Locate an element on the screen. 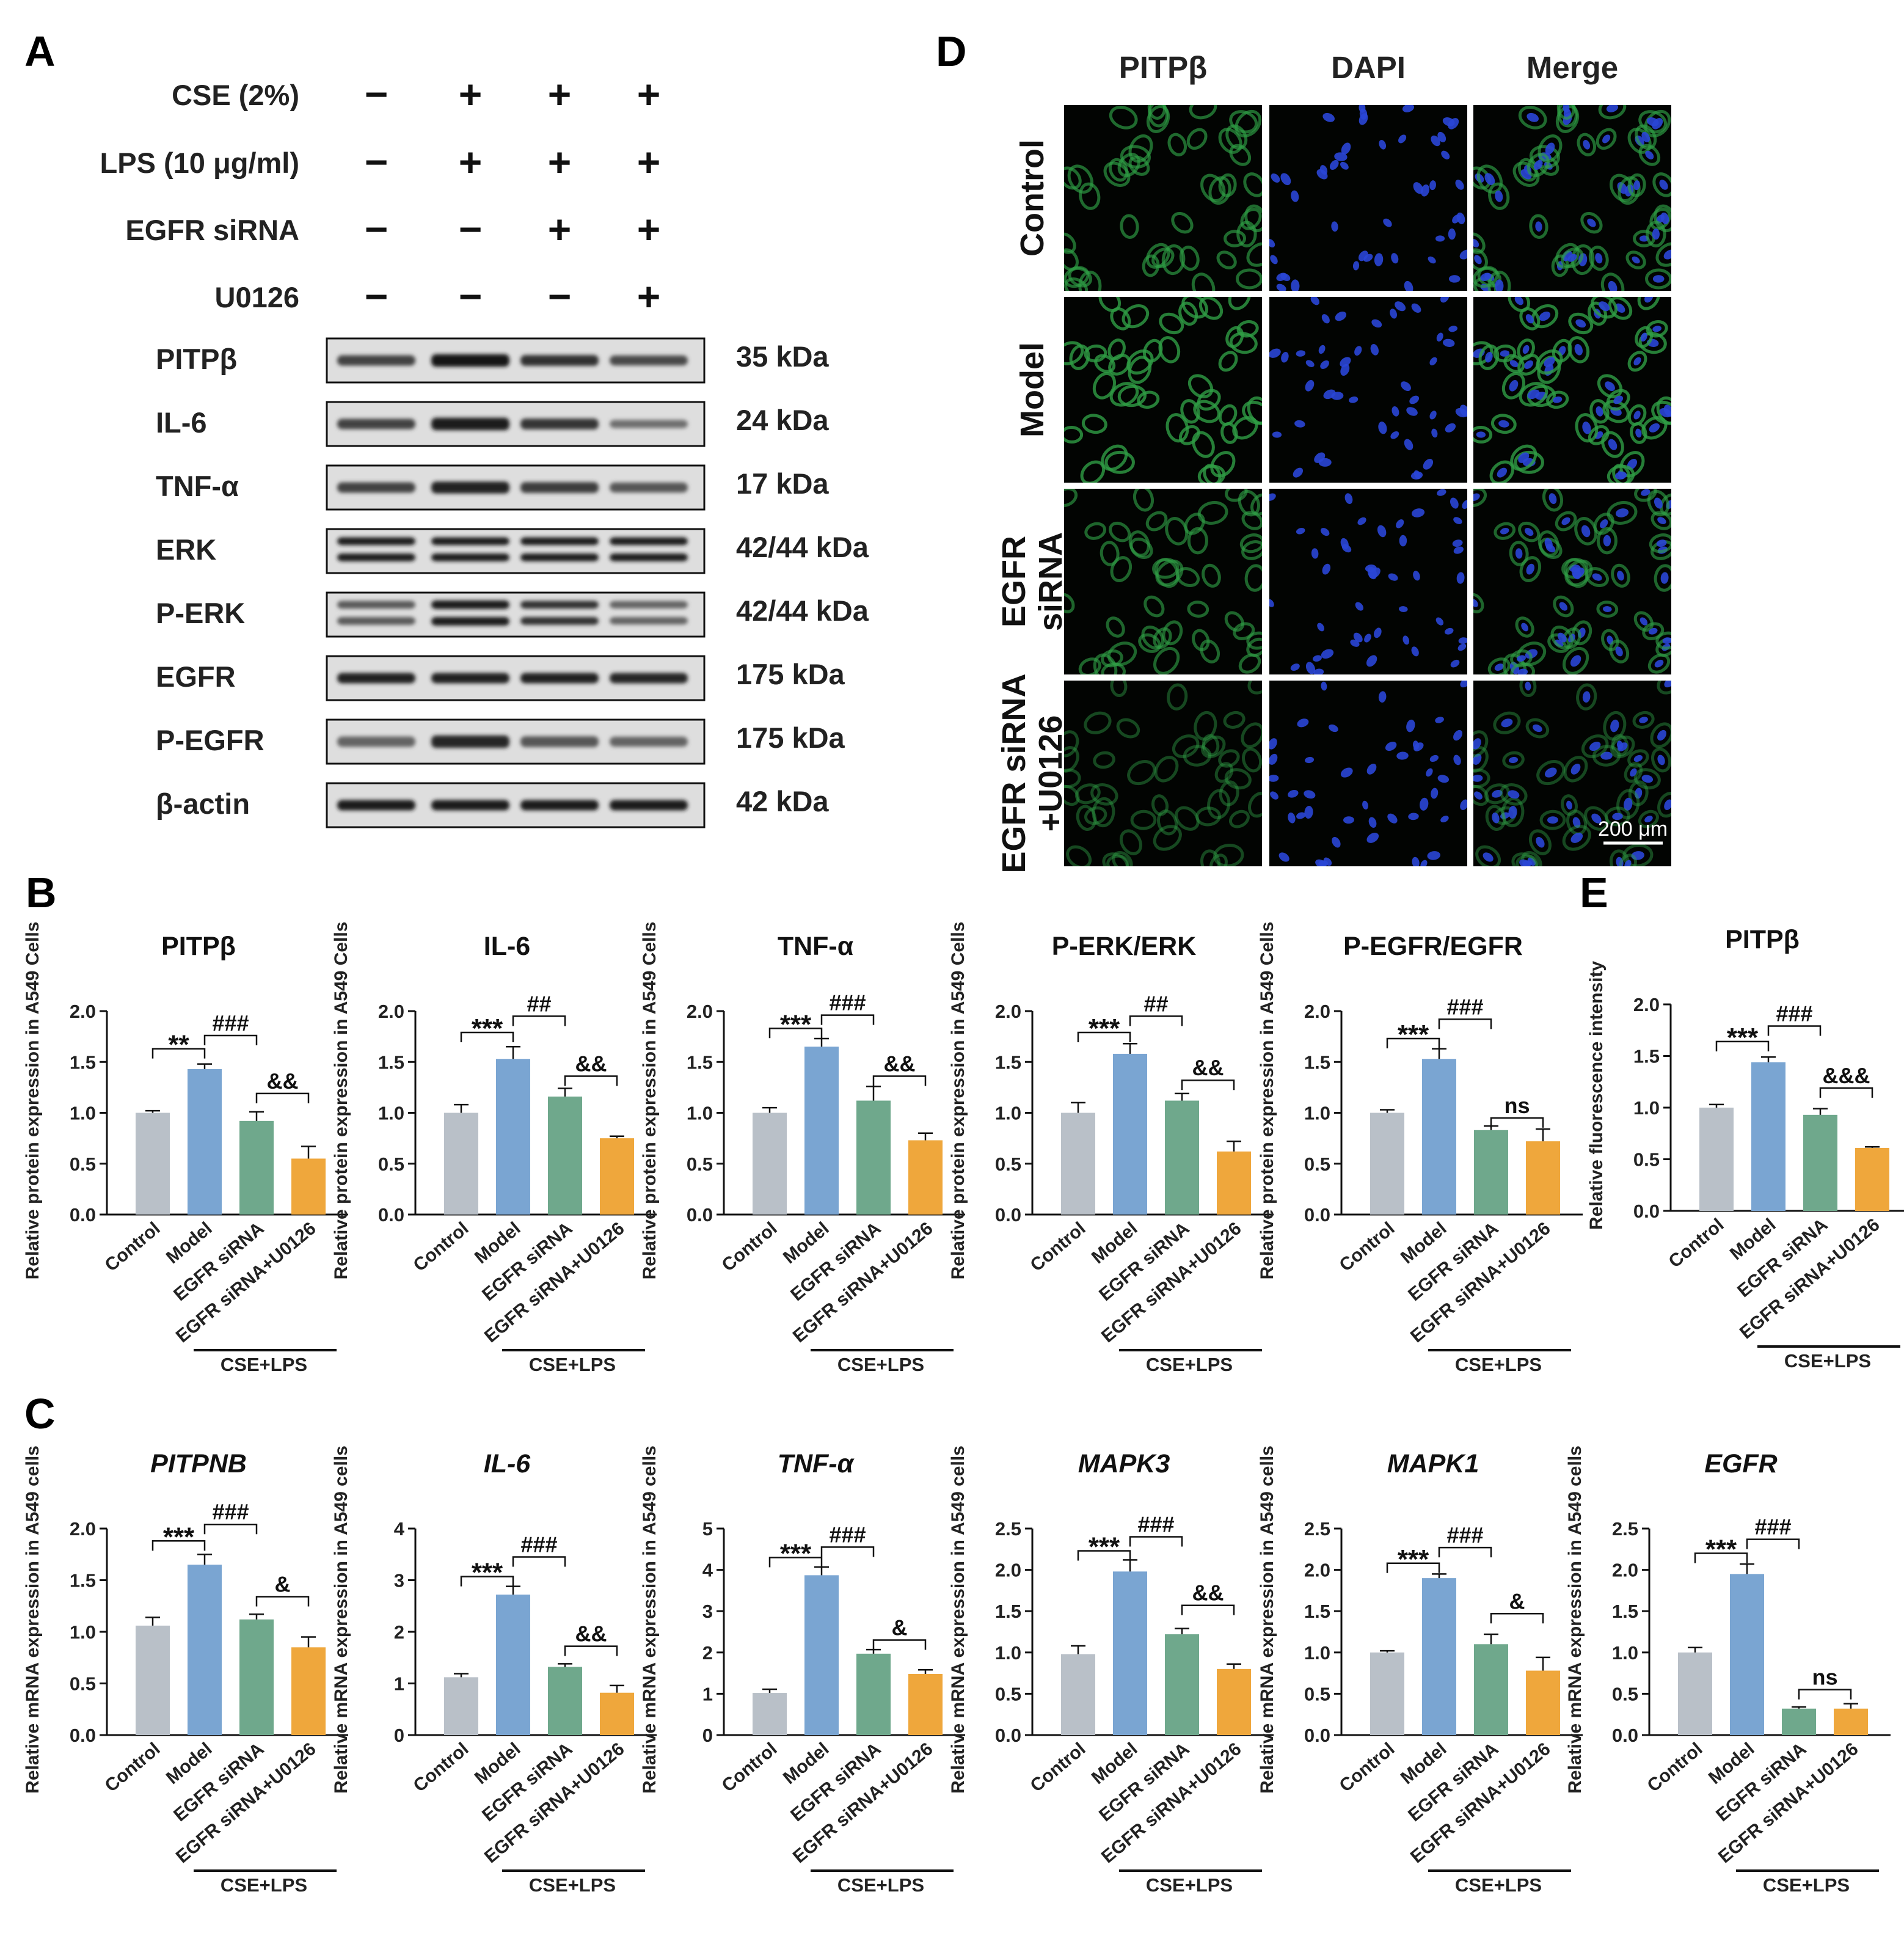  y-tick-label: 2.0 is located at coordinates (391, 1011).